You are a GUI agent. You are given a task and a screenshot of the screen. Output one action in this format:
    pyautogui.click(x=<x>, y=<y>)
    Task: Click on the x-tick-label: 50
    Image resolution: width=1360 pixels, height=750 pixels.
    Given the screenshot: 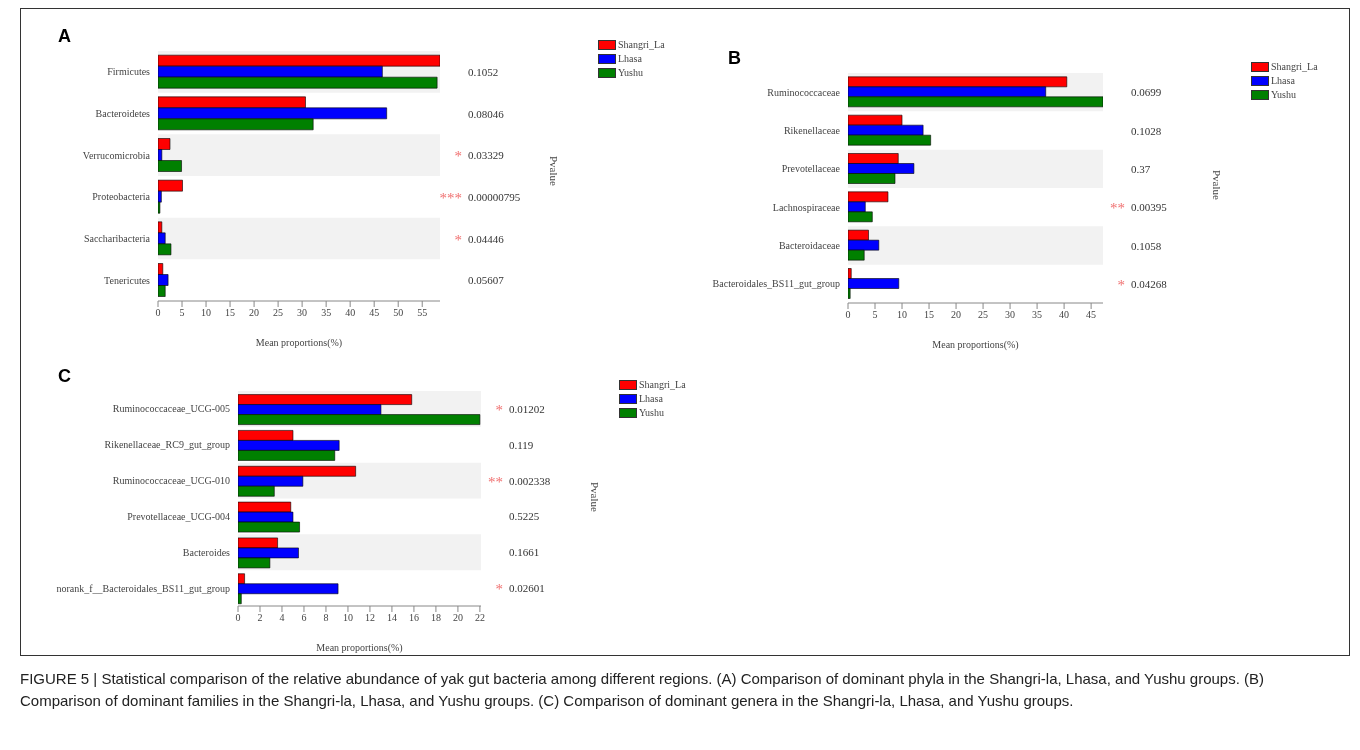 What is the action you would take?
    pyautogui.click(x=398, y=313)
    